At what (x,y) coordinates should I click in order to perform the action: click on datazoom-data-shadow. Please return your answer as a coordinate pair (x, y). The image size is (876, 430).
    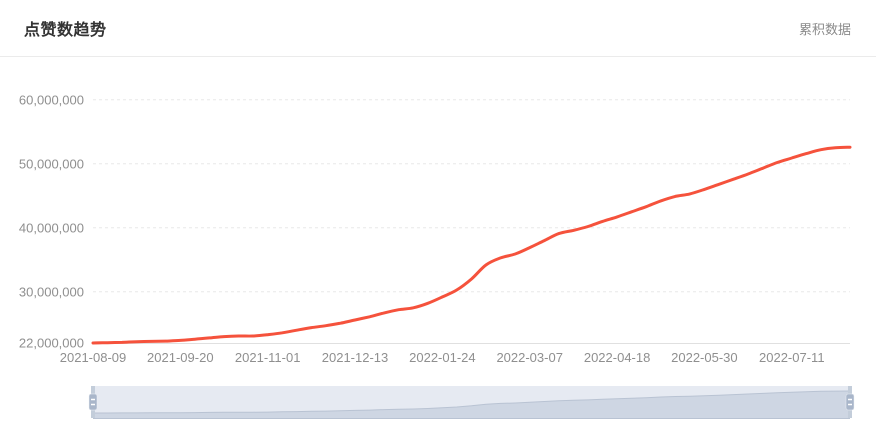
    Looking at the image, I should click on (471, 404).